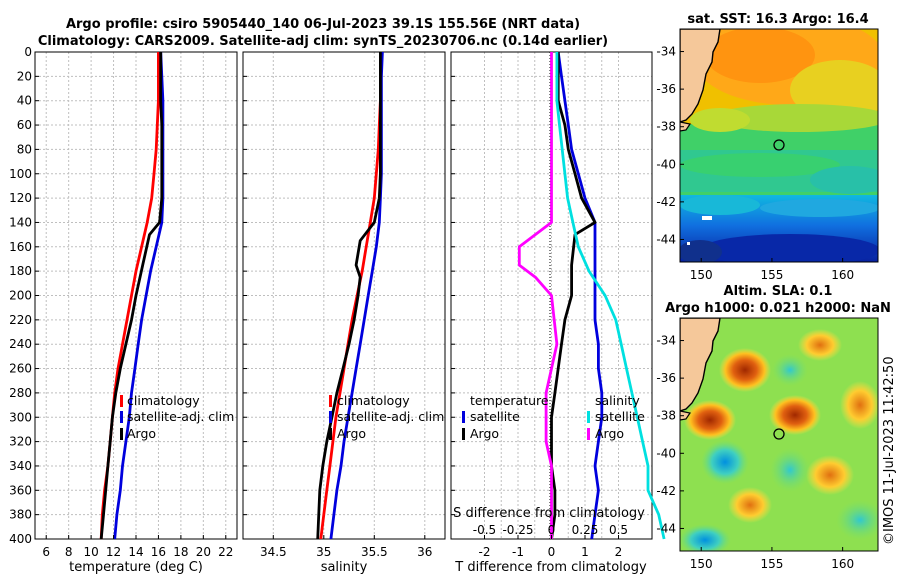 Image resolution: width=900 pixels, height=580 pixels. I want to click on x-tick-label: 8, so click(69, 552).